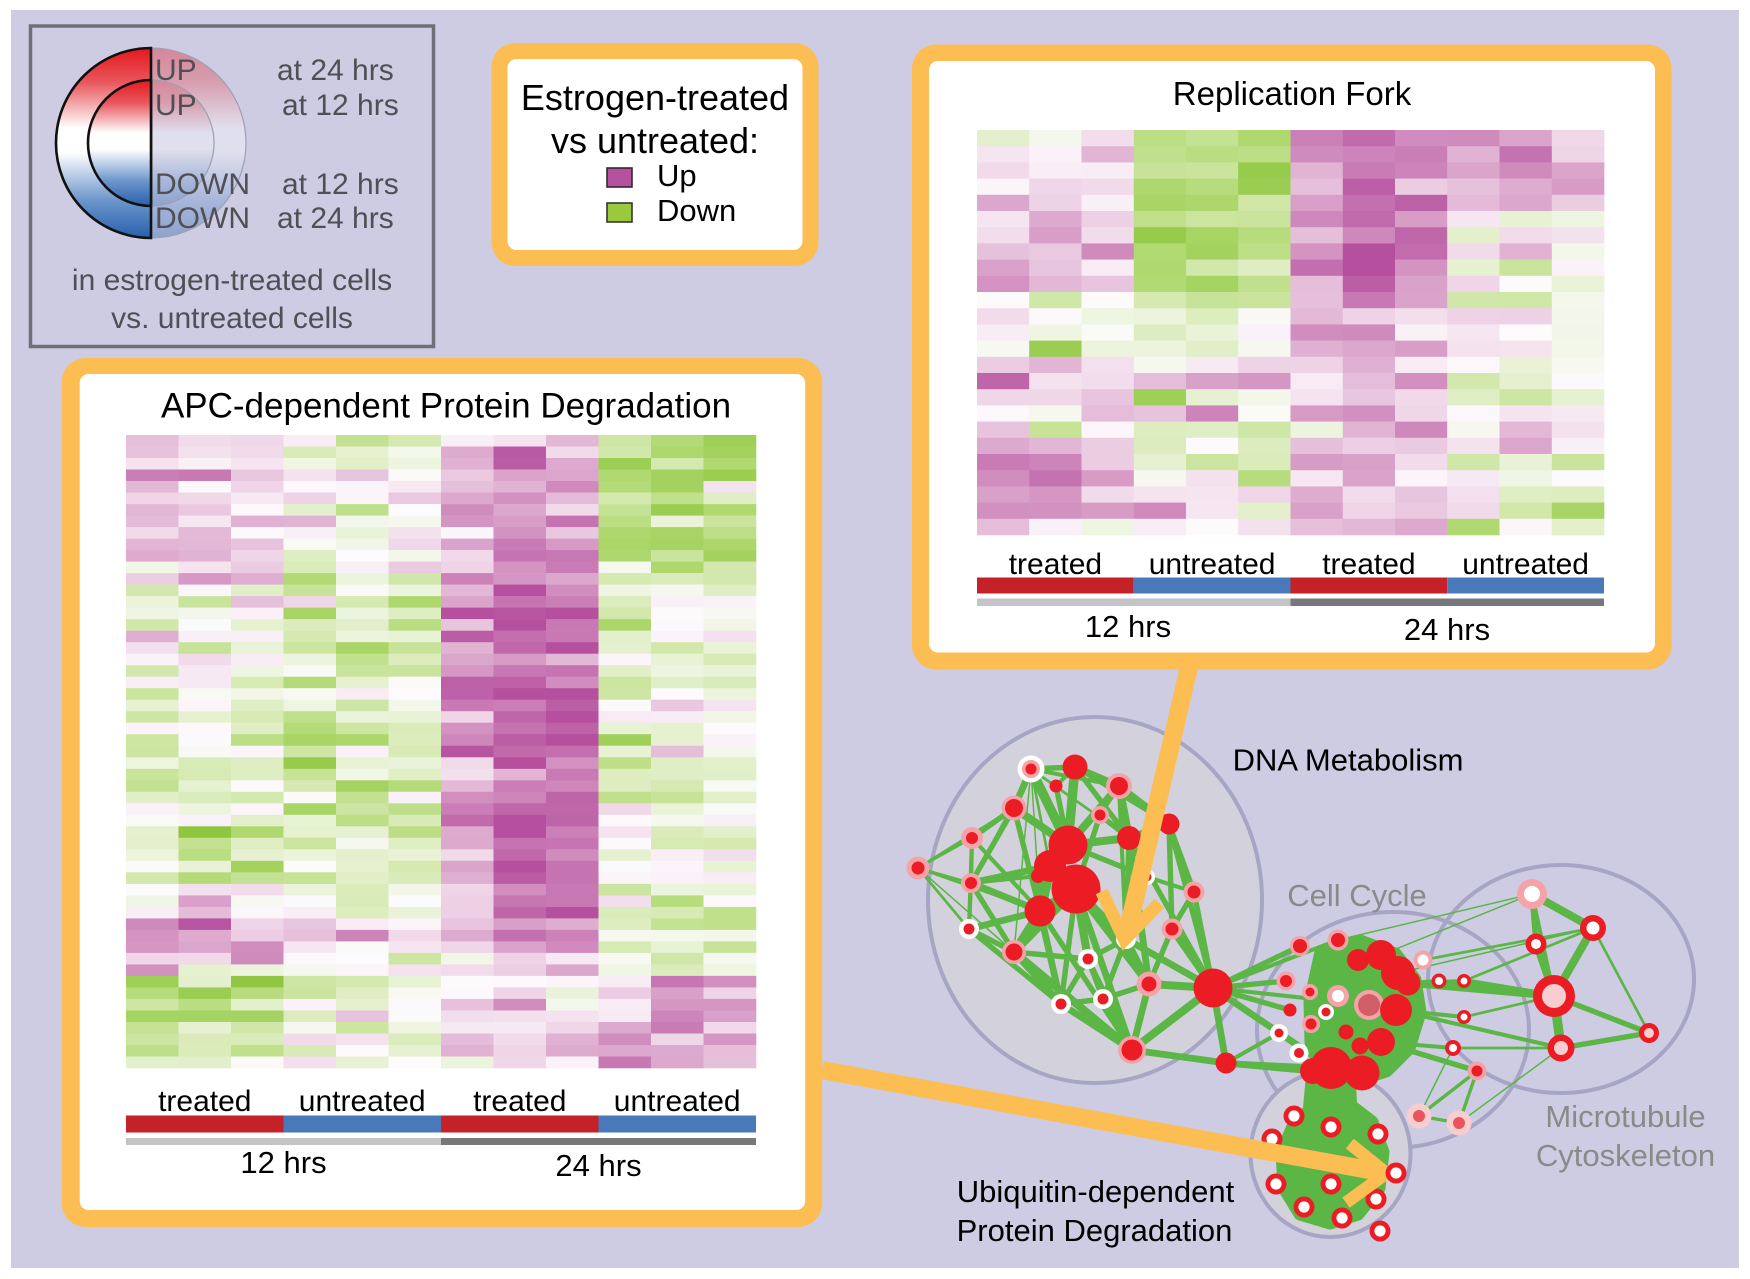  I want to click on svg-text:APC-dependent Protein Degradat: APC-dependent Protein Degradation, so click(446, 406).